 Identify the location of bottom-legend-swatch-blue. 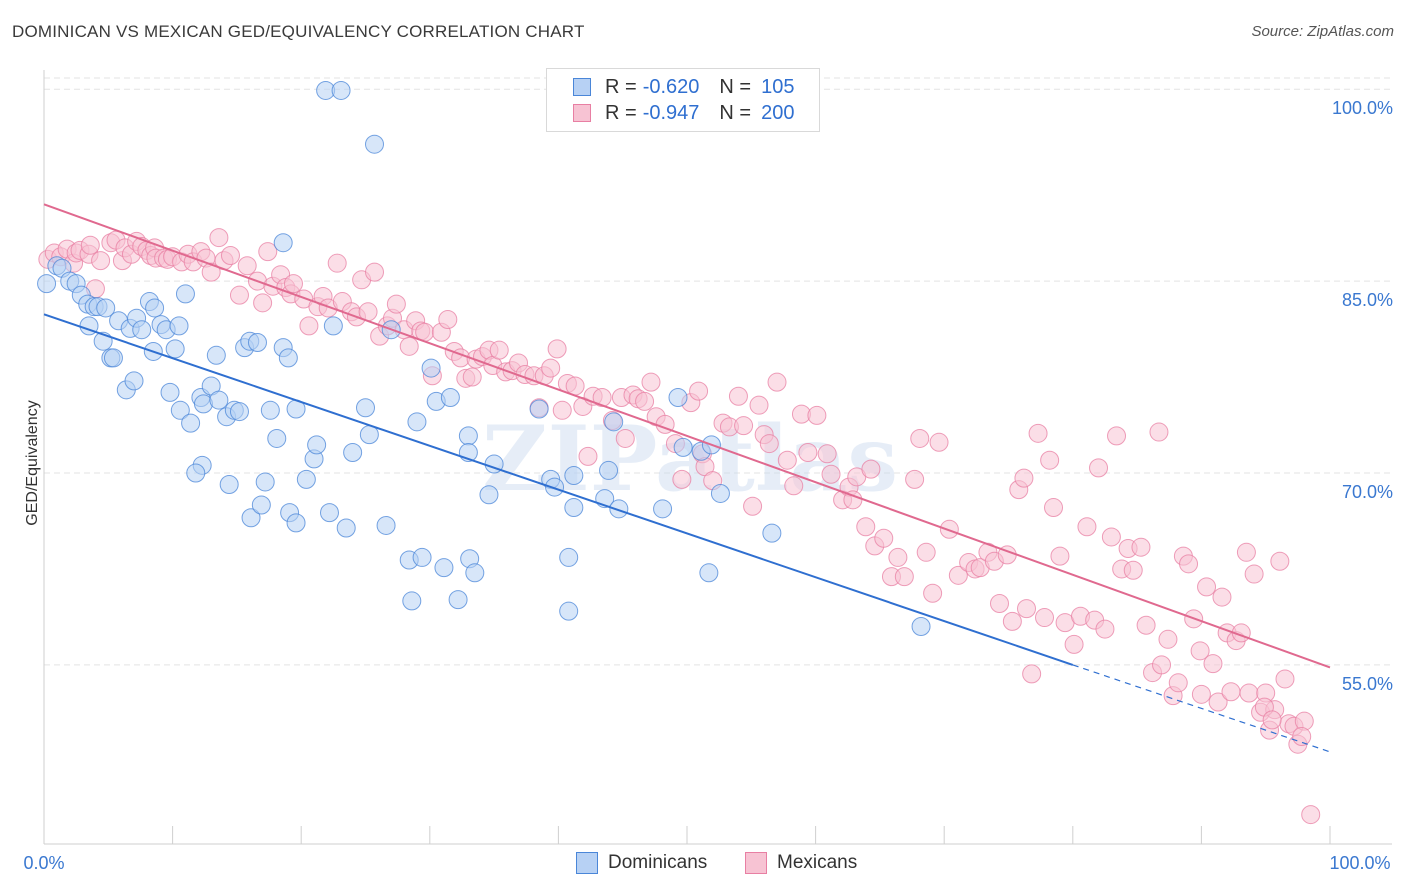
(587, 863).